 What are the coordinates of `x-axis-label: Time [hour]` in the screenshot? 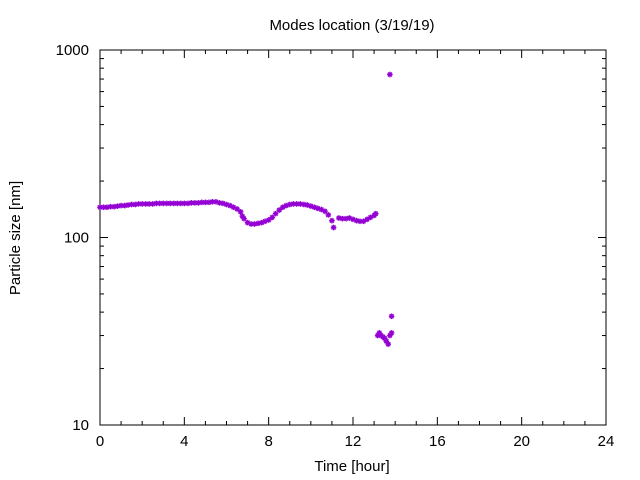 It's located at (351, 466).